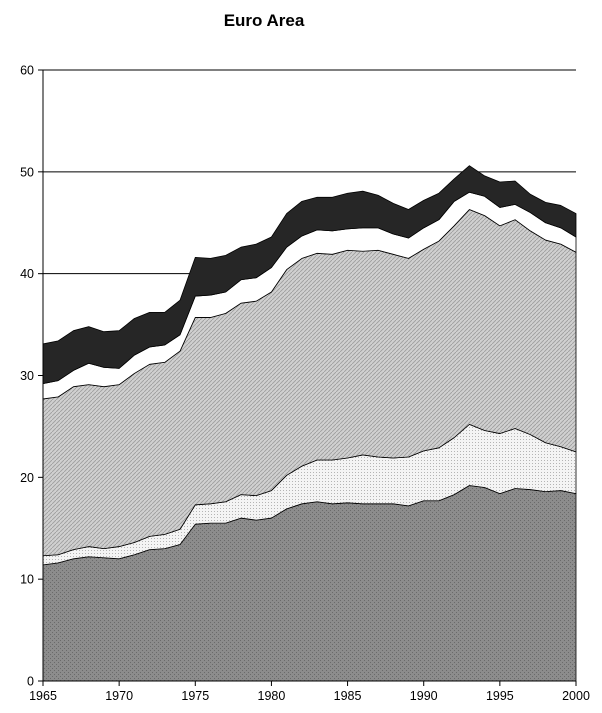 This screenshot has height=713, width=602. Describe the element at coordinates (27, 478) in the screenshot. I see `y-tick-label-20: 20` at that location.